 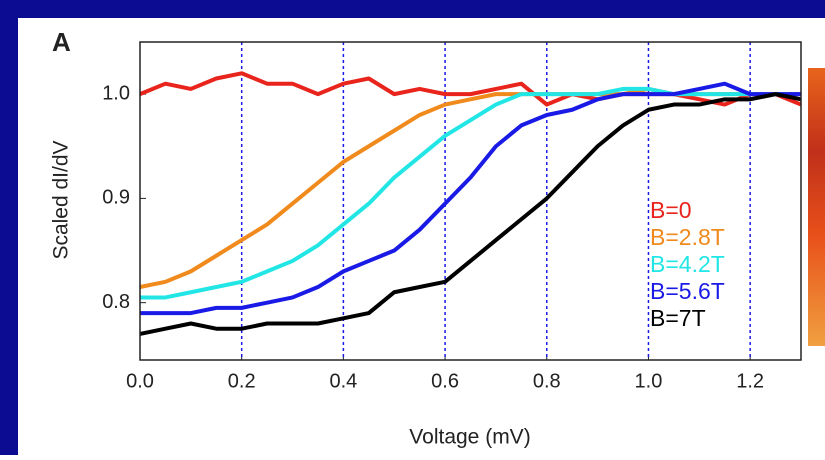 I want to click on x-tick-label: 0.8, so click(x=547, y=381).